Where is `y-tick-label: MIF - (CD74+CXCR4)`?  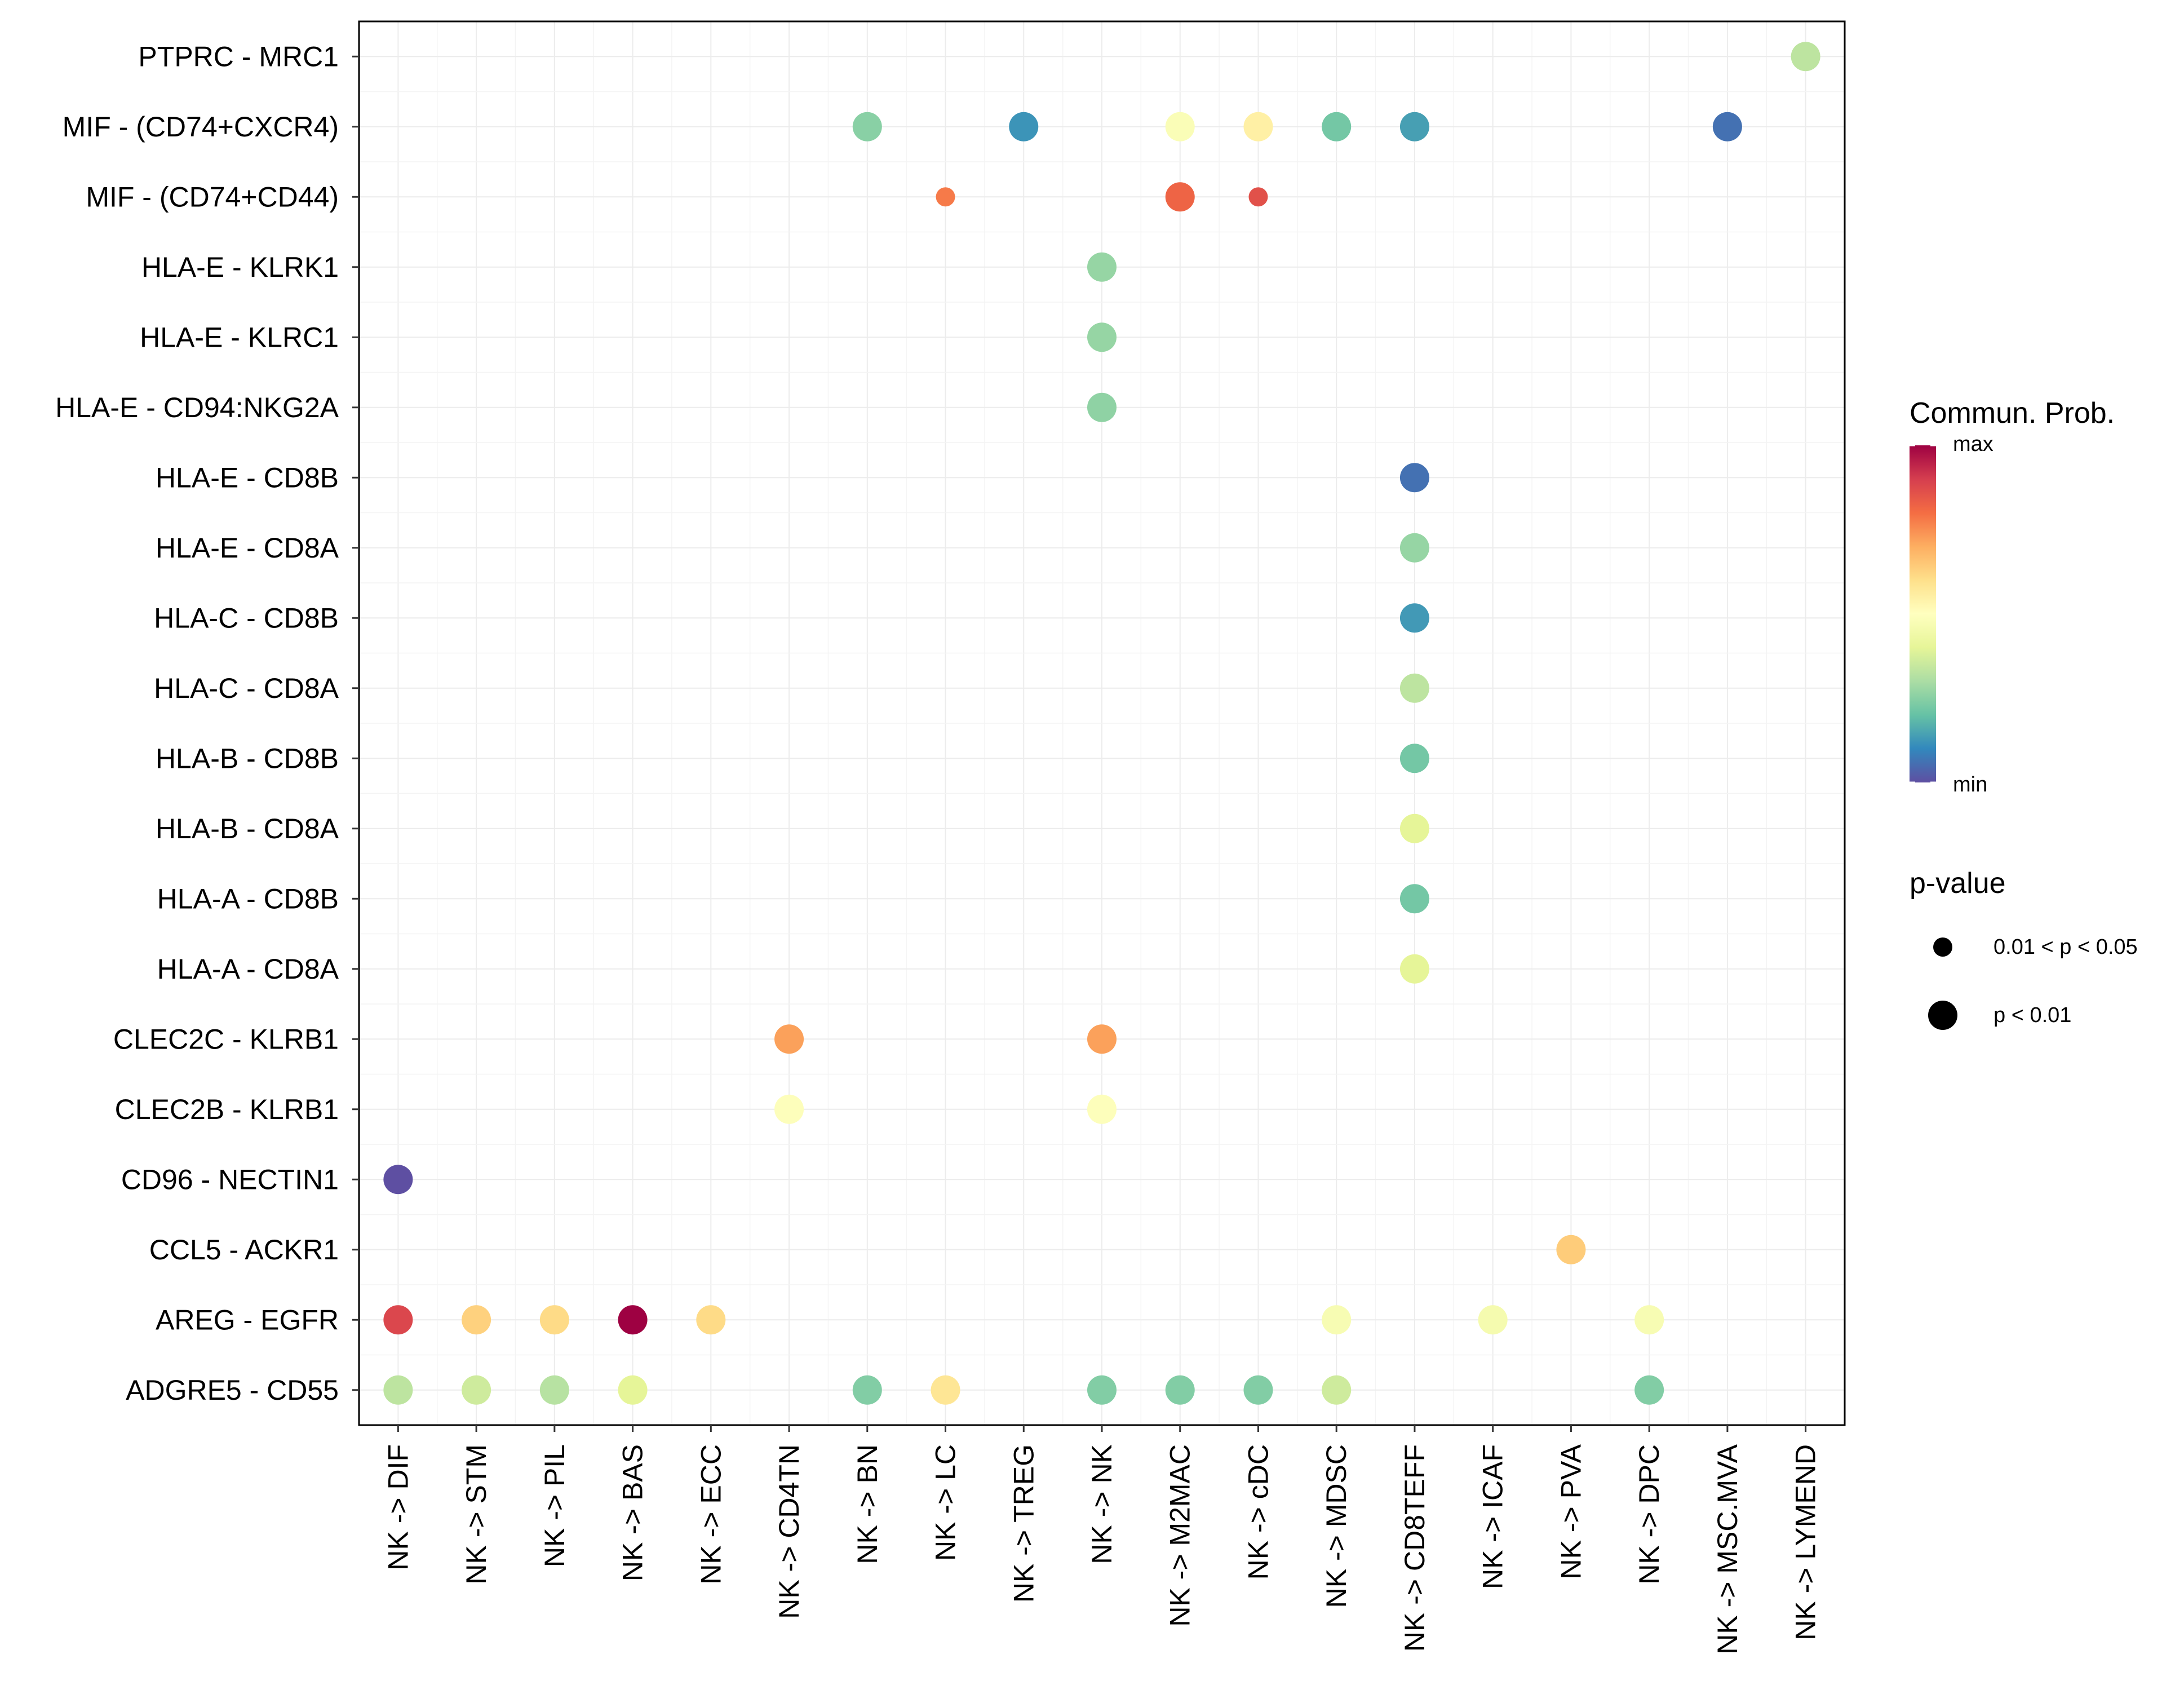
y-tick-label: MIF - (CD74+CXCR4) is located at coordinates (201, 127).